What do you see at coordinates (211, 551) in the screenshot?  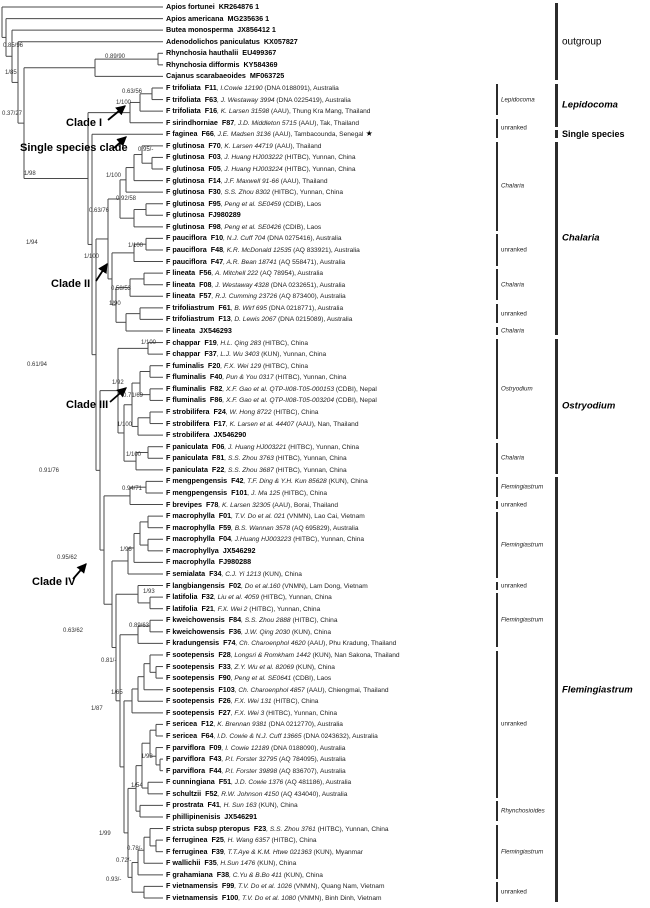 I see `taxon-row: F macrophyllya JX546292` at bounding box center [211, 551].